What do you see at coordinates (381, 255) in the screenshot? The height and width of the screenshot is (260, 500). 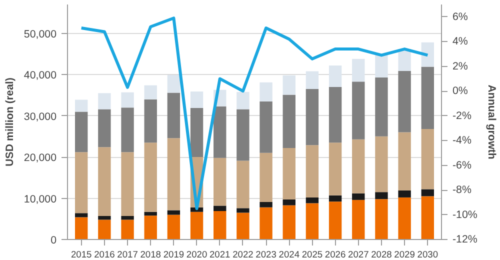 I see `x-tick-label: 2028` at bounding box center [381, 255].